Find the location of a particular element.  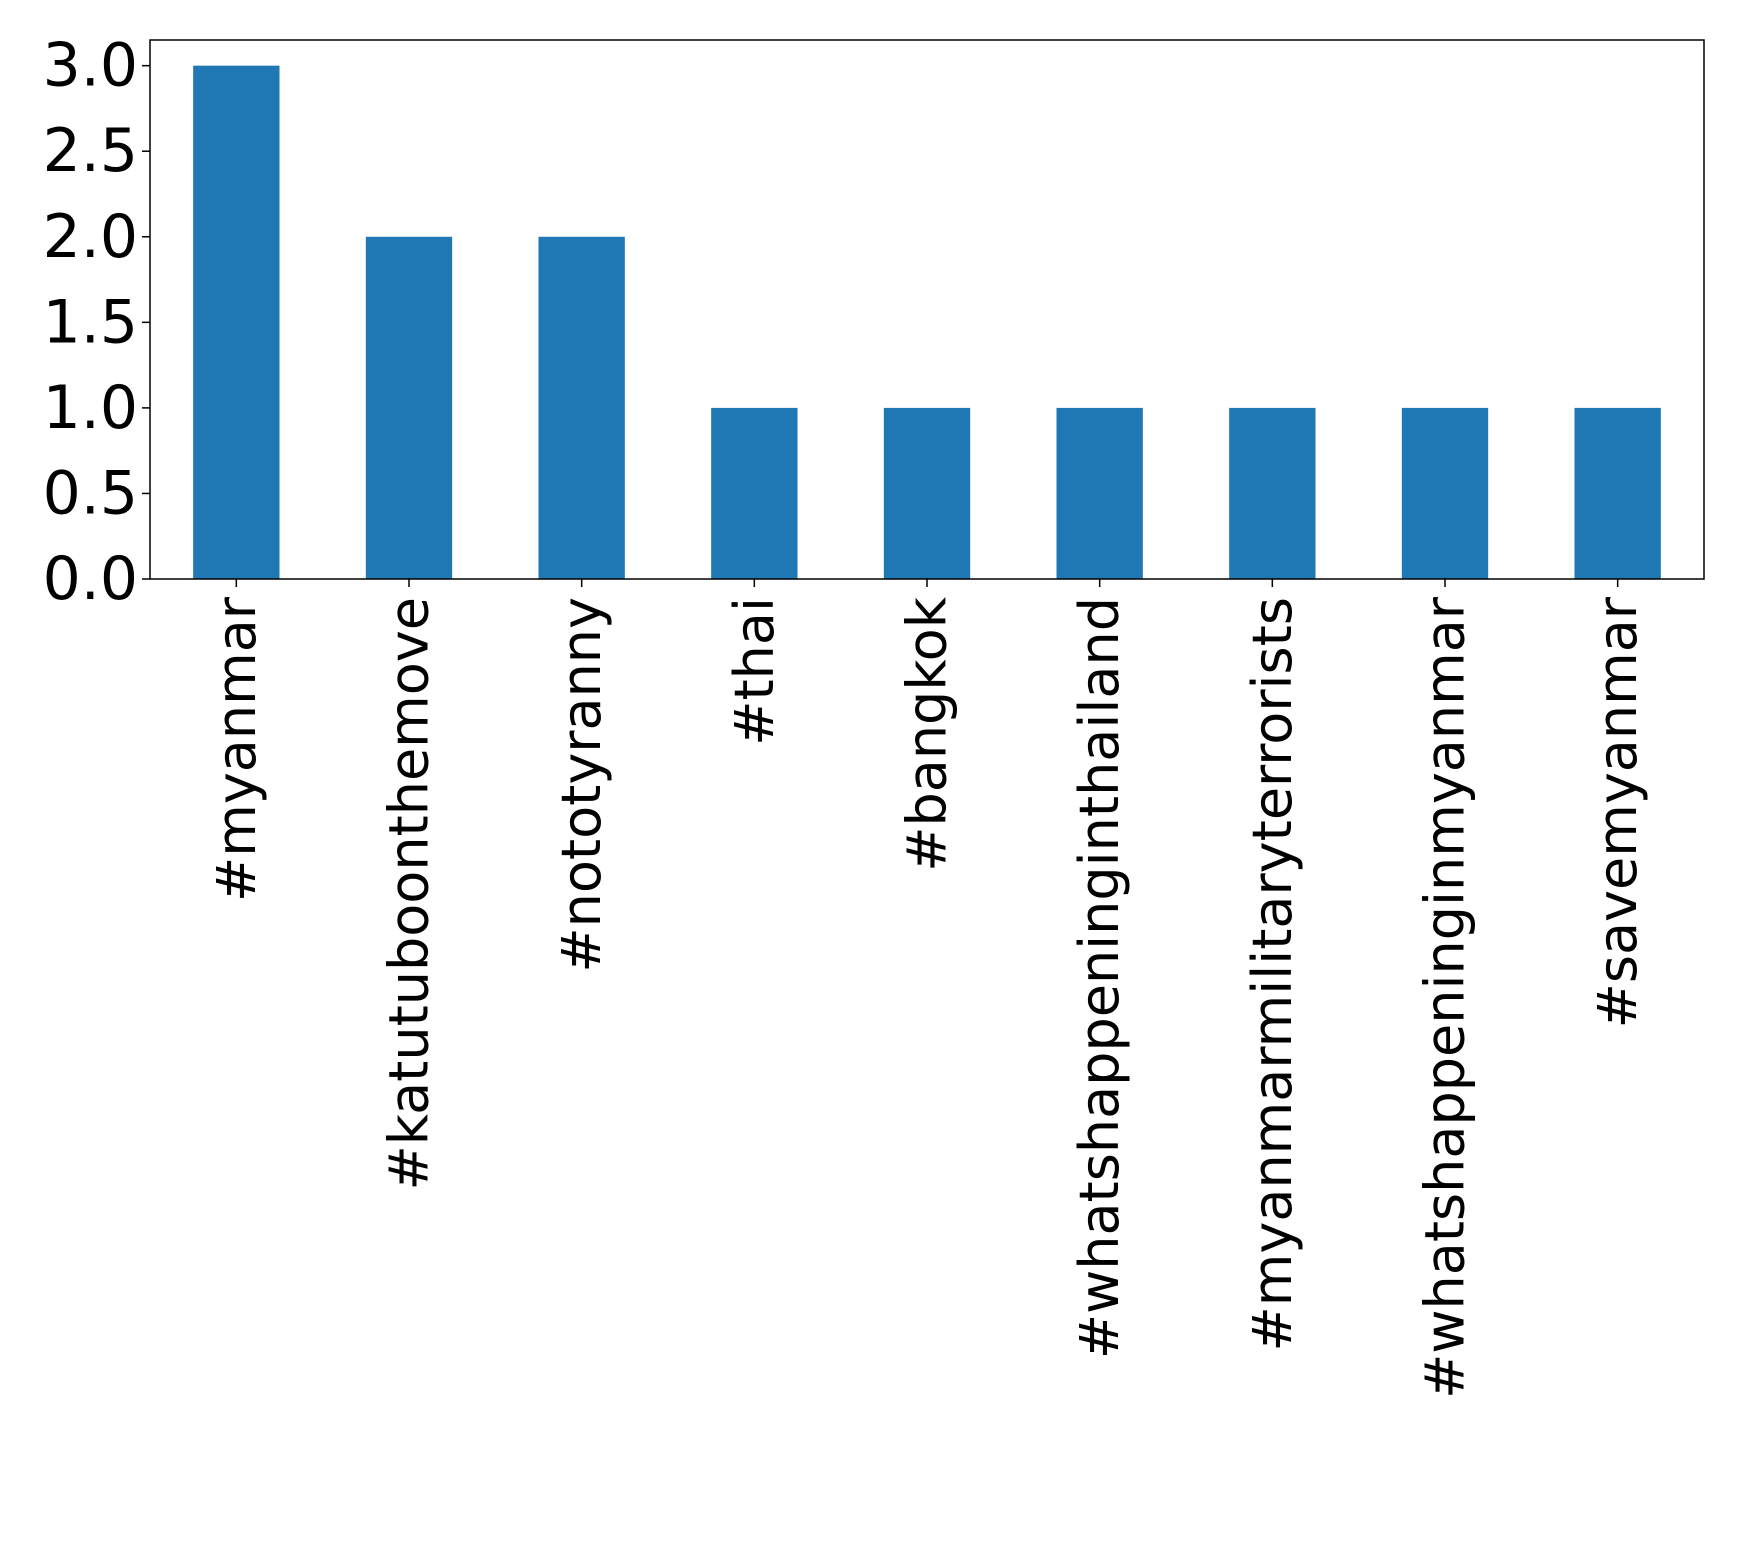

x-tick-label: #whatshappeninginmyanmar is located at coordinates (1445, 997).